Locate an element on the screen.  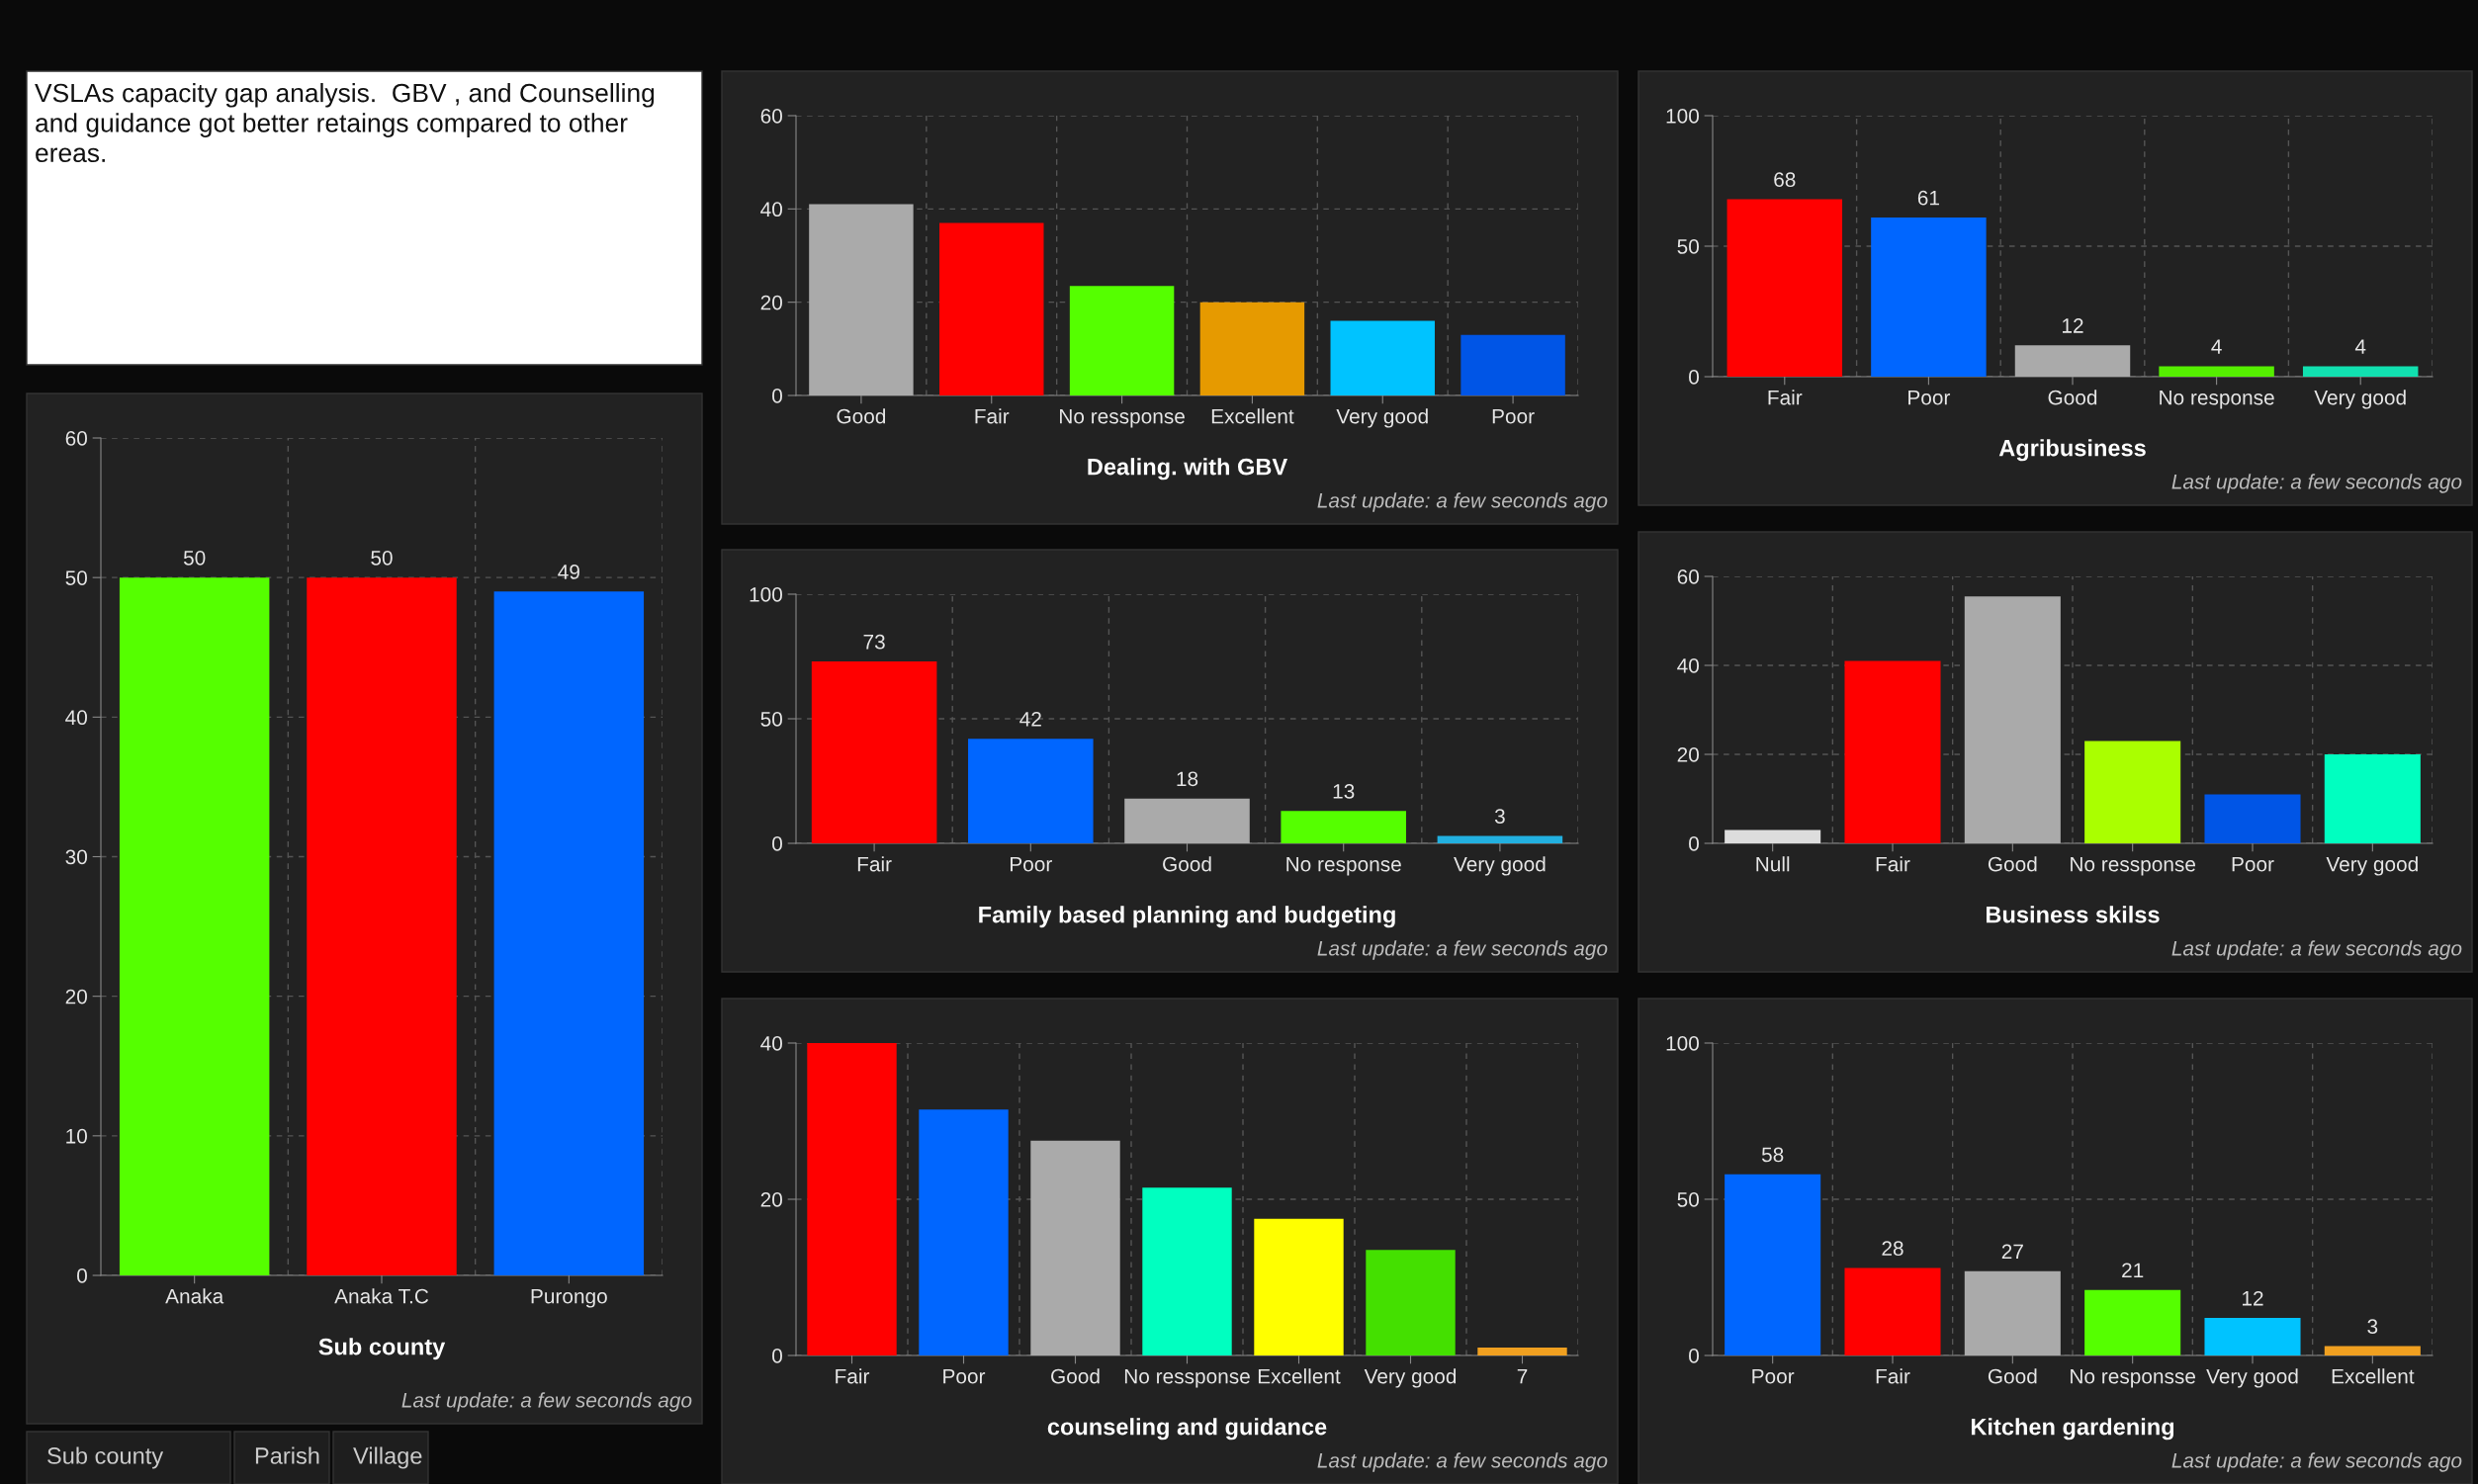
data-label: 28 is located at coordinates (1892, 1249).